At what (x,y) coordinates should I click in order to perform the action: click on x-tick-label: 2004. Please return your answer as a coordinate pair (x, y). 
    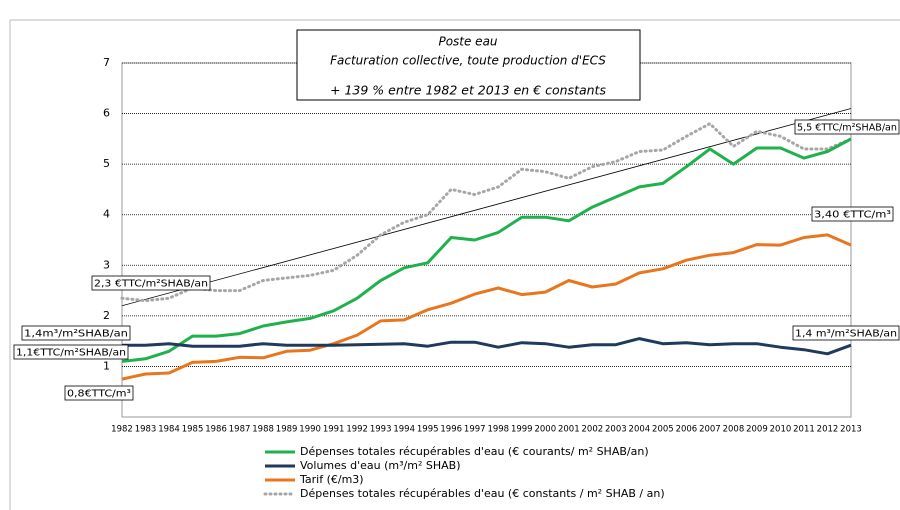
    Looking at the image, I should click on (640, 430).